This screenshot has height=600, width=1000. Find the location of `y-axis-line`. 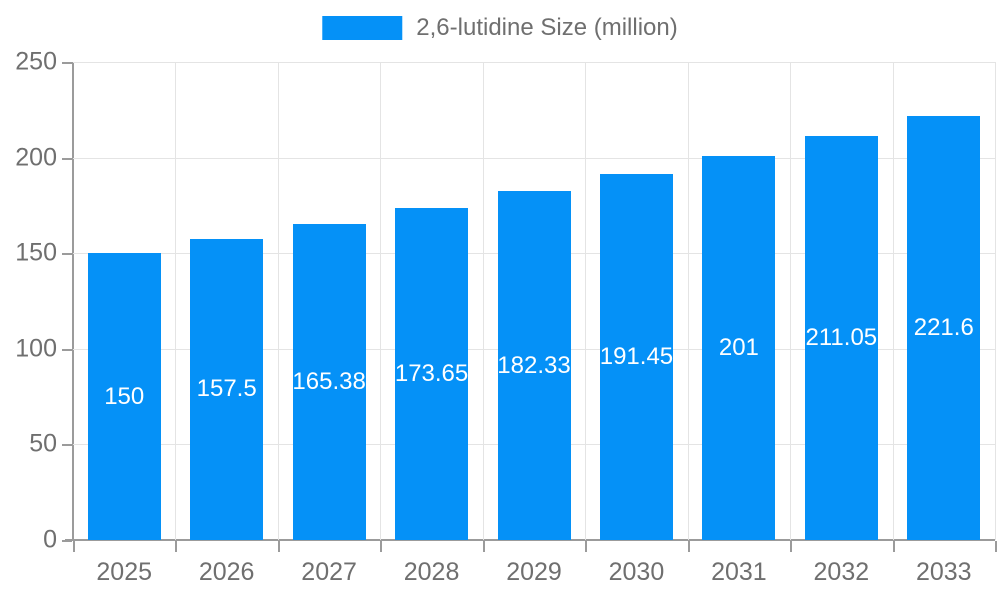

y-axis-line is located at coordinates (73, 301).